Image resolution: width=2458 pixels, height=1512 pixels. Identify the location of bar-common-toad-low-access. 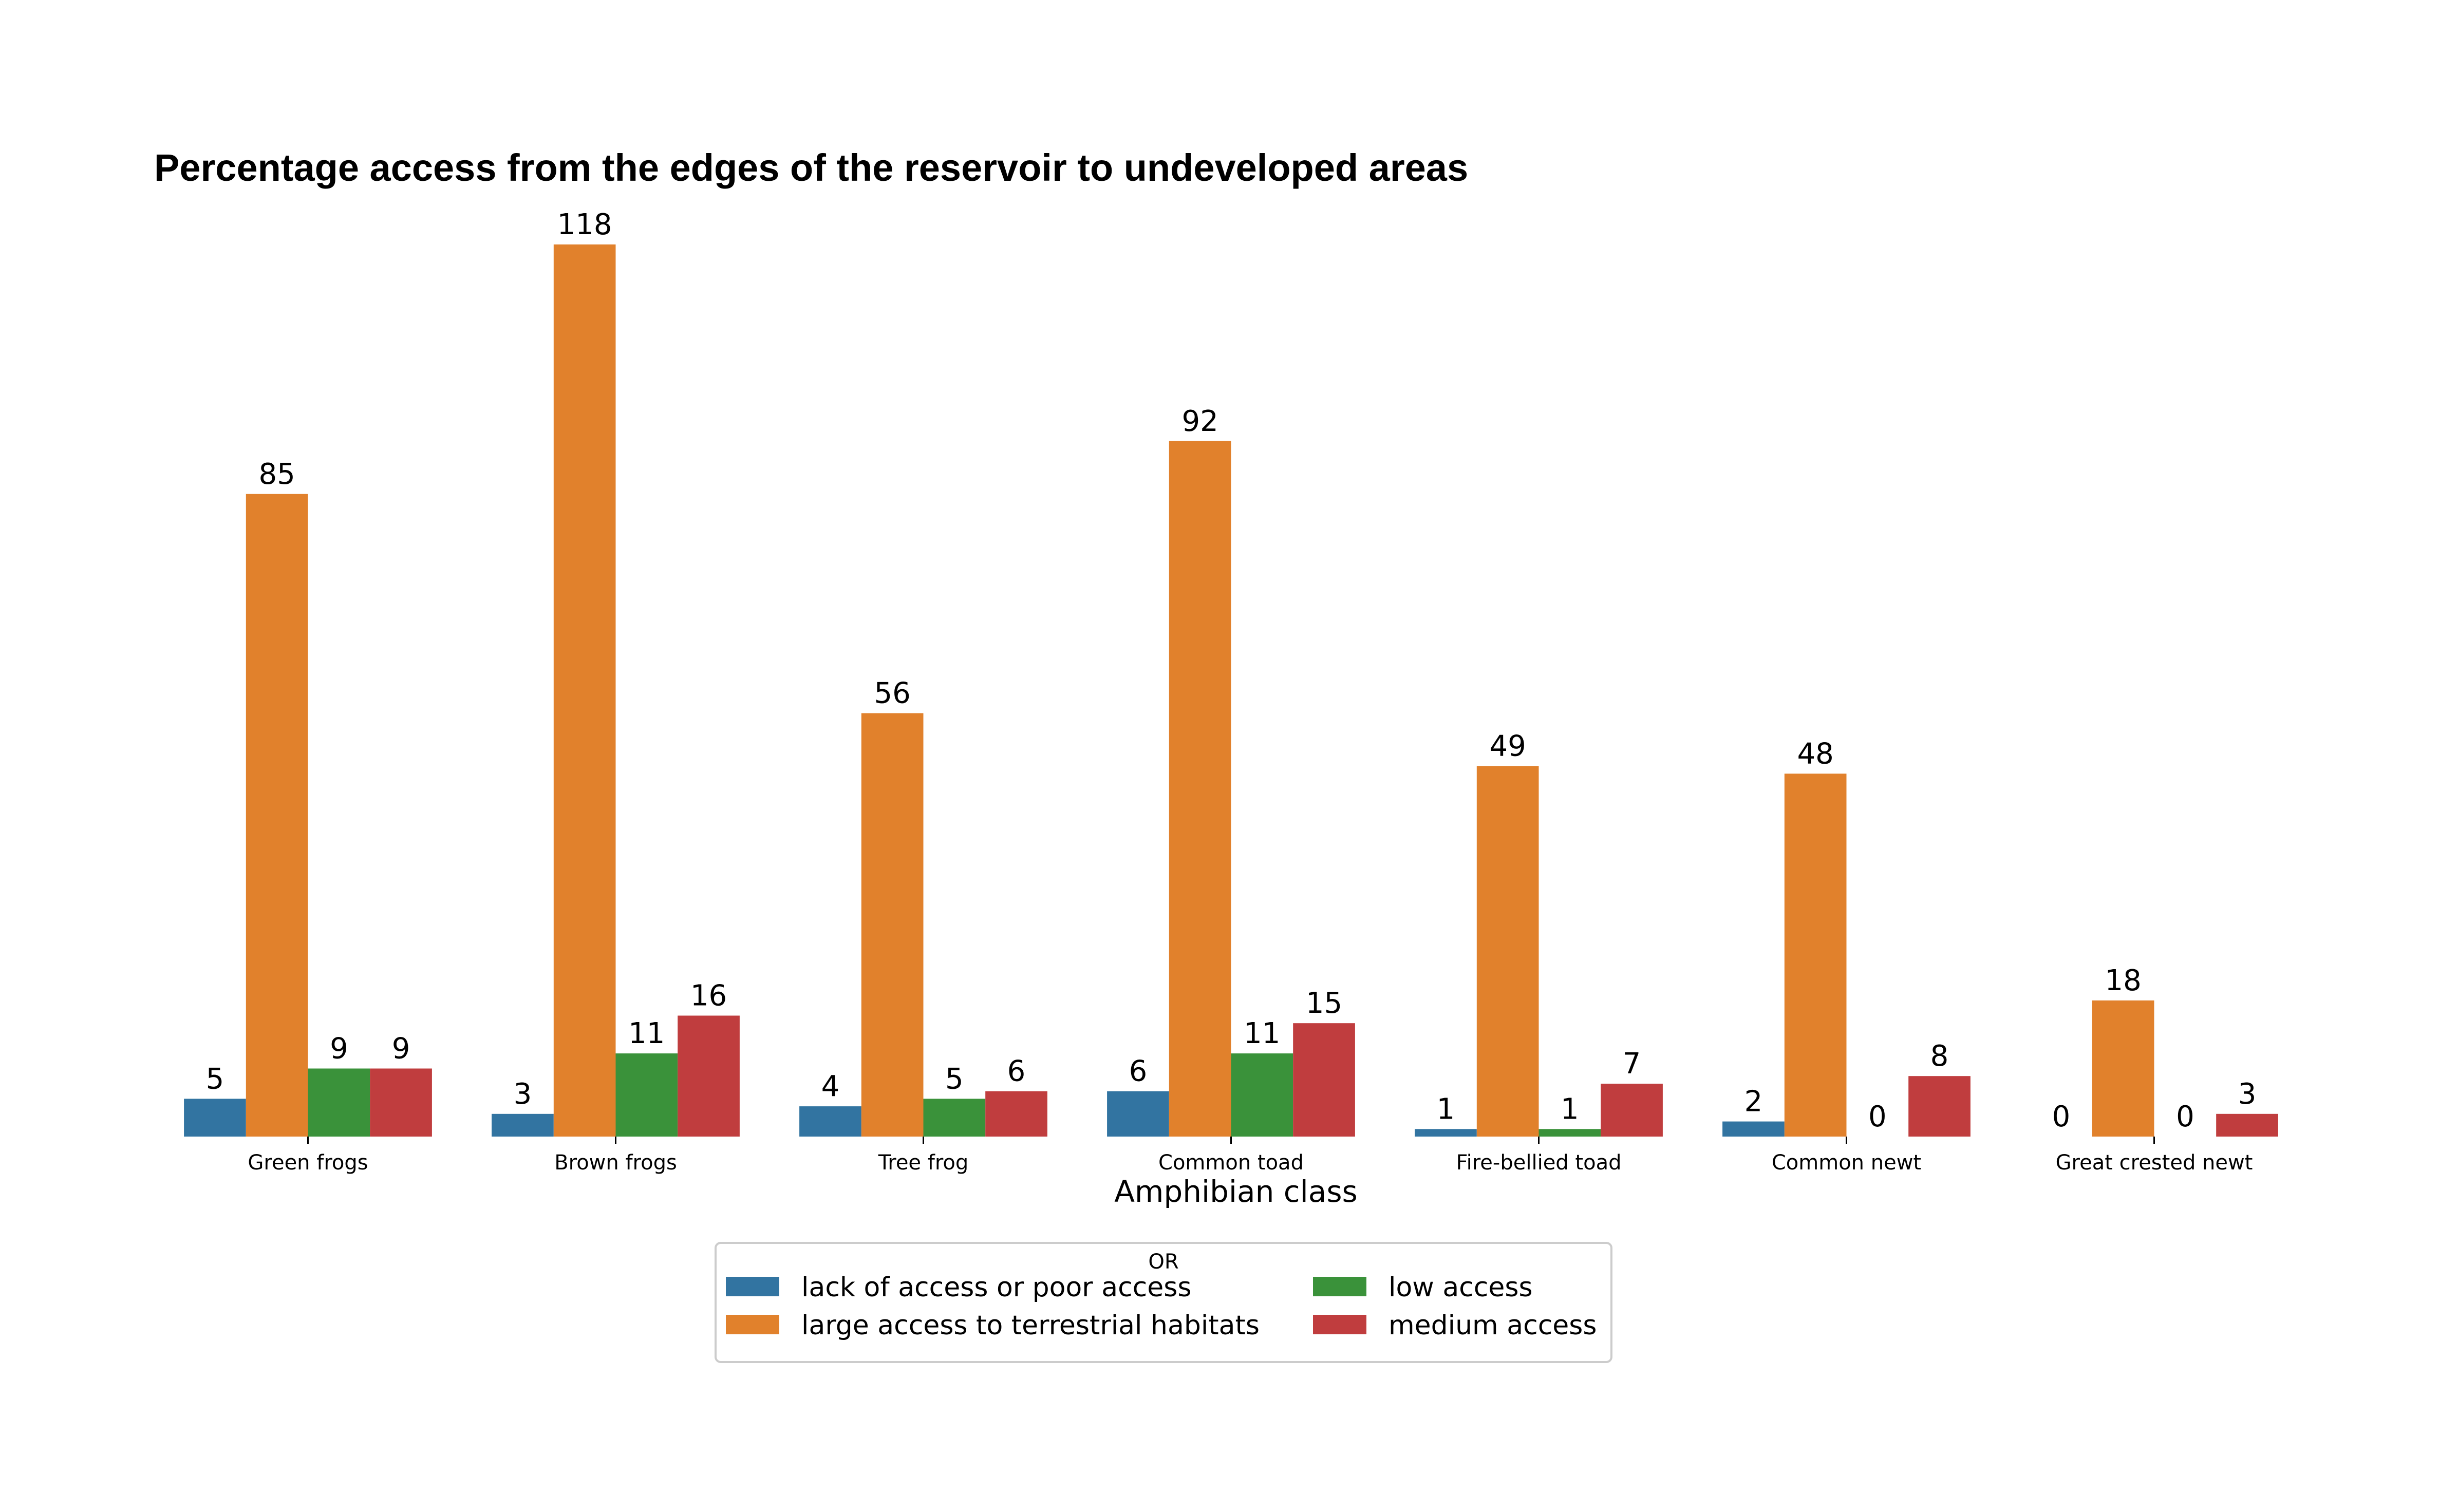
(1262, 1095).